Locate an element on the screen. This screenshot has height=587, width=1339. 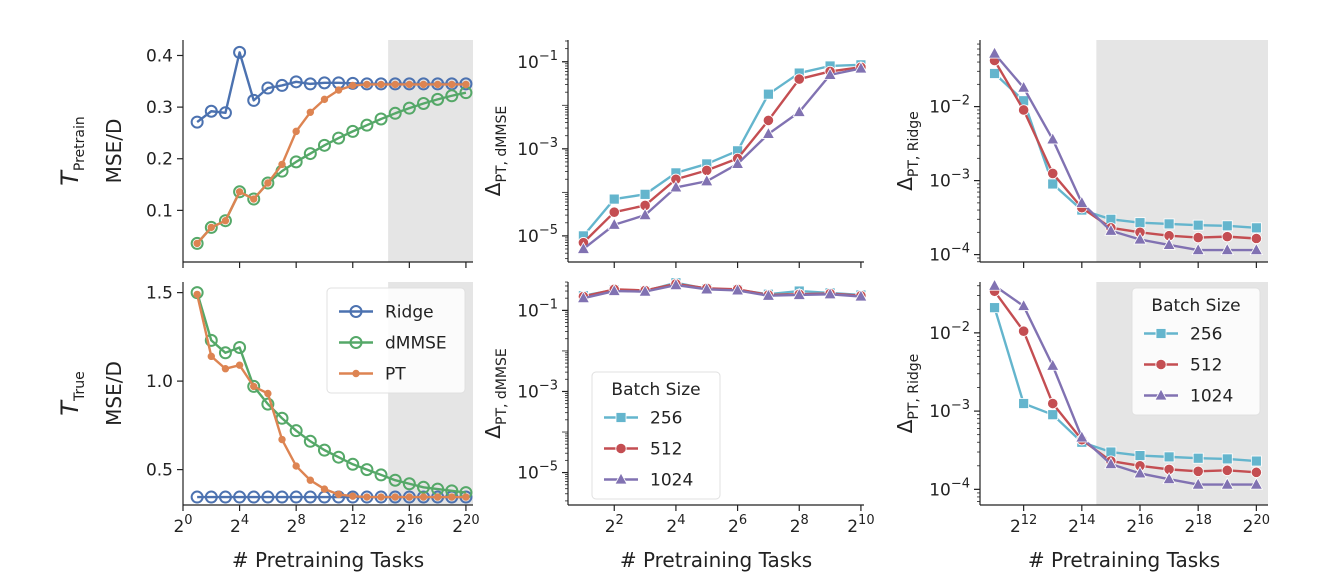
legend-box is located at coordinates (656, 435).